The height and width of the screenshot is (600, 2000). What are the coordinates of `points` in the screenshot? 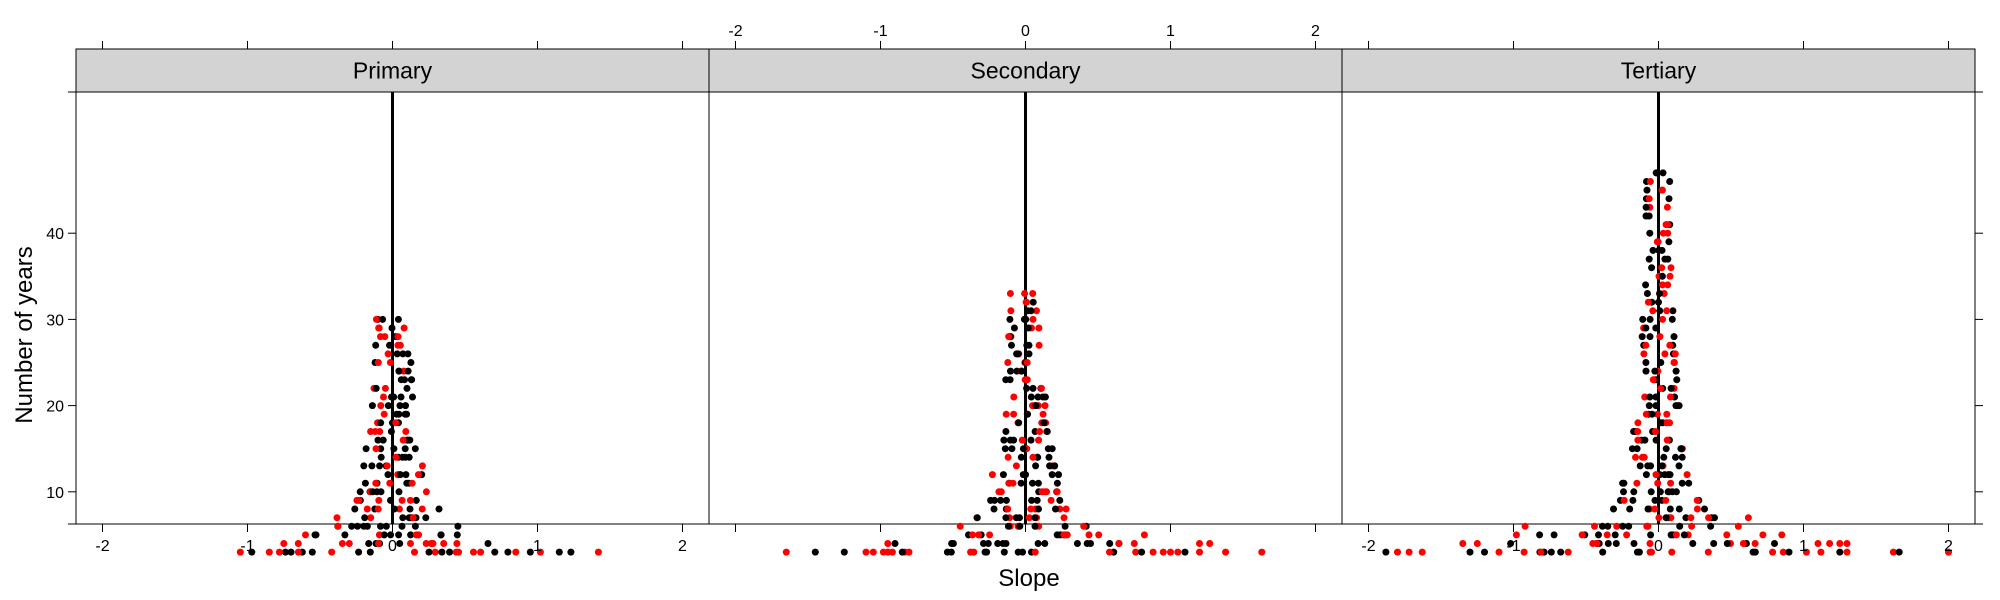 It's located at (419, 435).